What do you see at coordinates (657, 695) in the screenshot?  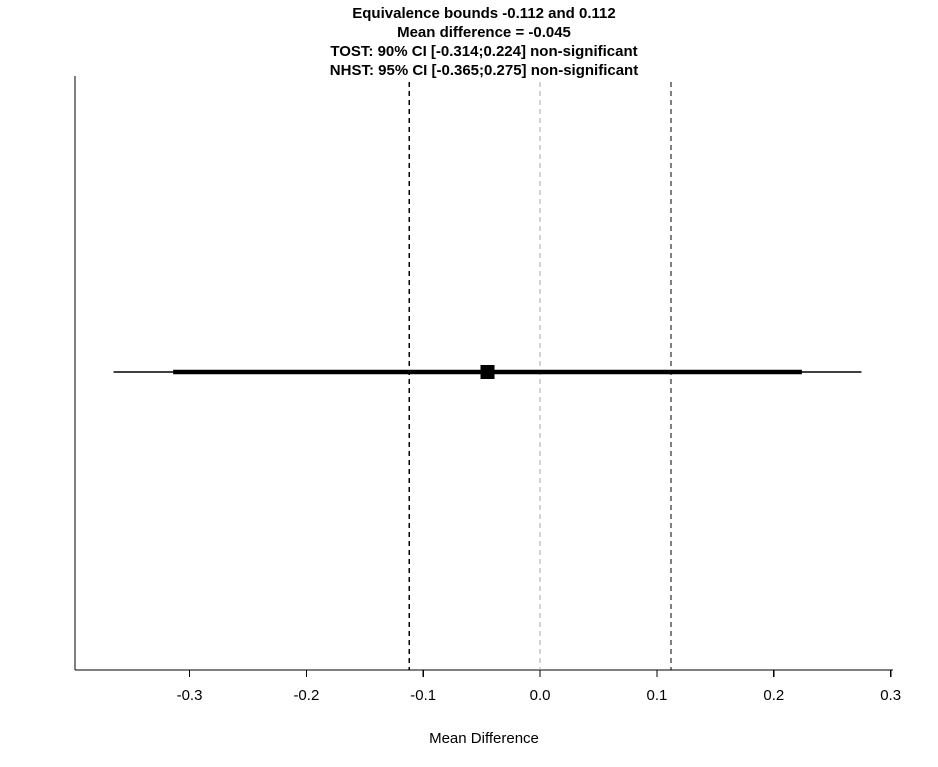 I see `x-tick-label: 0.1` at bounding box center [657, 695].